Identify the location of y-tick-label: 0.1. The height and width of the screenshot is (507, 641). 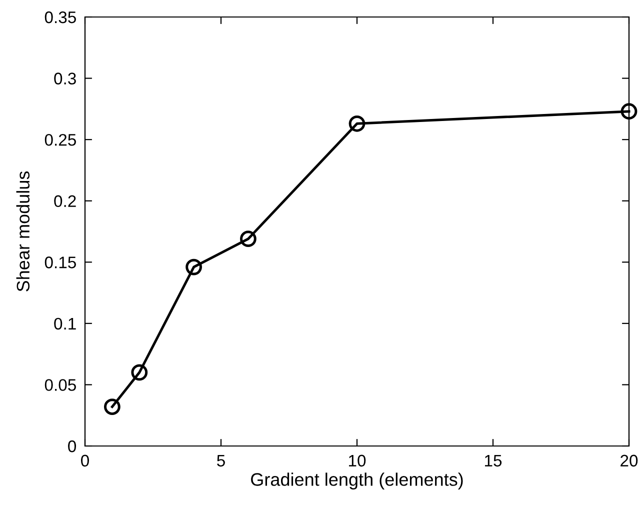
(65, 324).